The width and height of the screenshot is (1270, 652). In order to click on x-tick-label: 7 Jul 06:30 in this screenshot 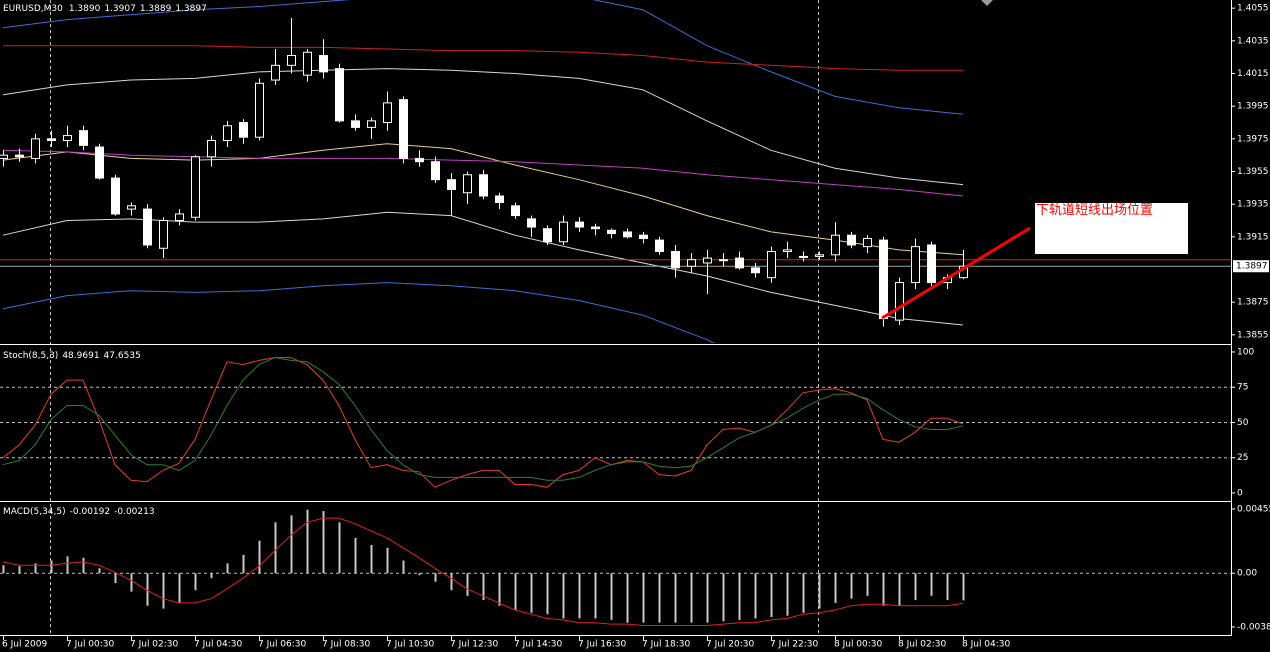, I will do `click(282, 645)`.